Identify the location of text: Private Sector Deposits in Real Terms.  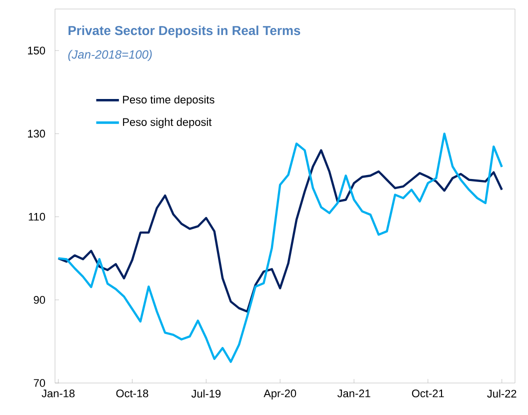
(184, 32).